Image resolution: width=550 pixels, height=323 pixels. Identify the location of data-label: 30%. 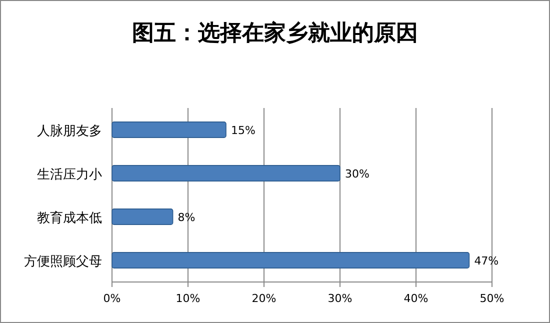
(357, 173).